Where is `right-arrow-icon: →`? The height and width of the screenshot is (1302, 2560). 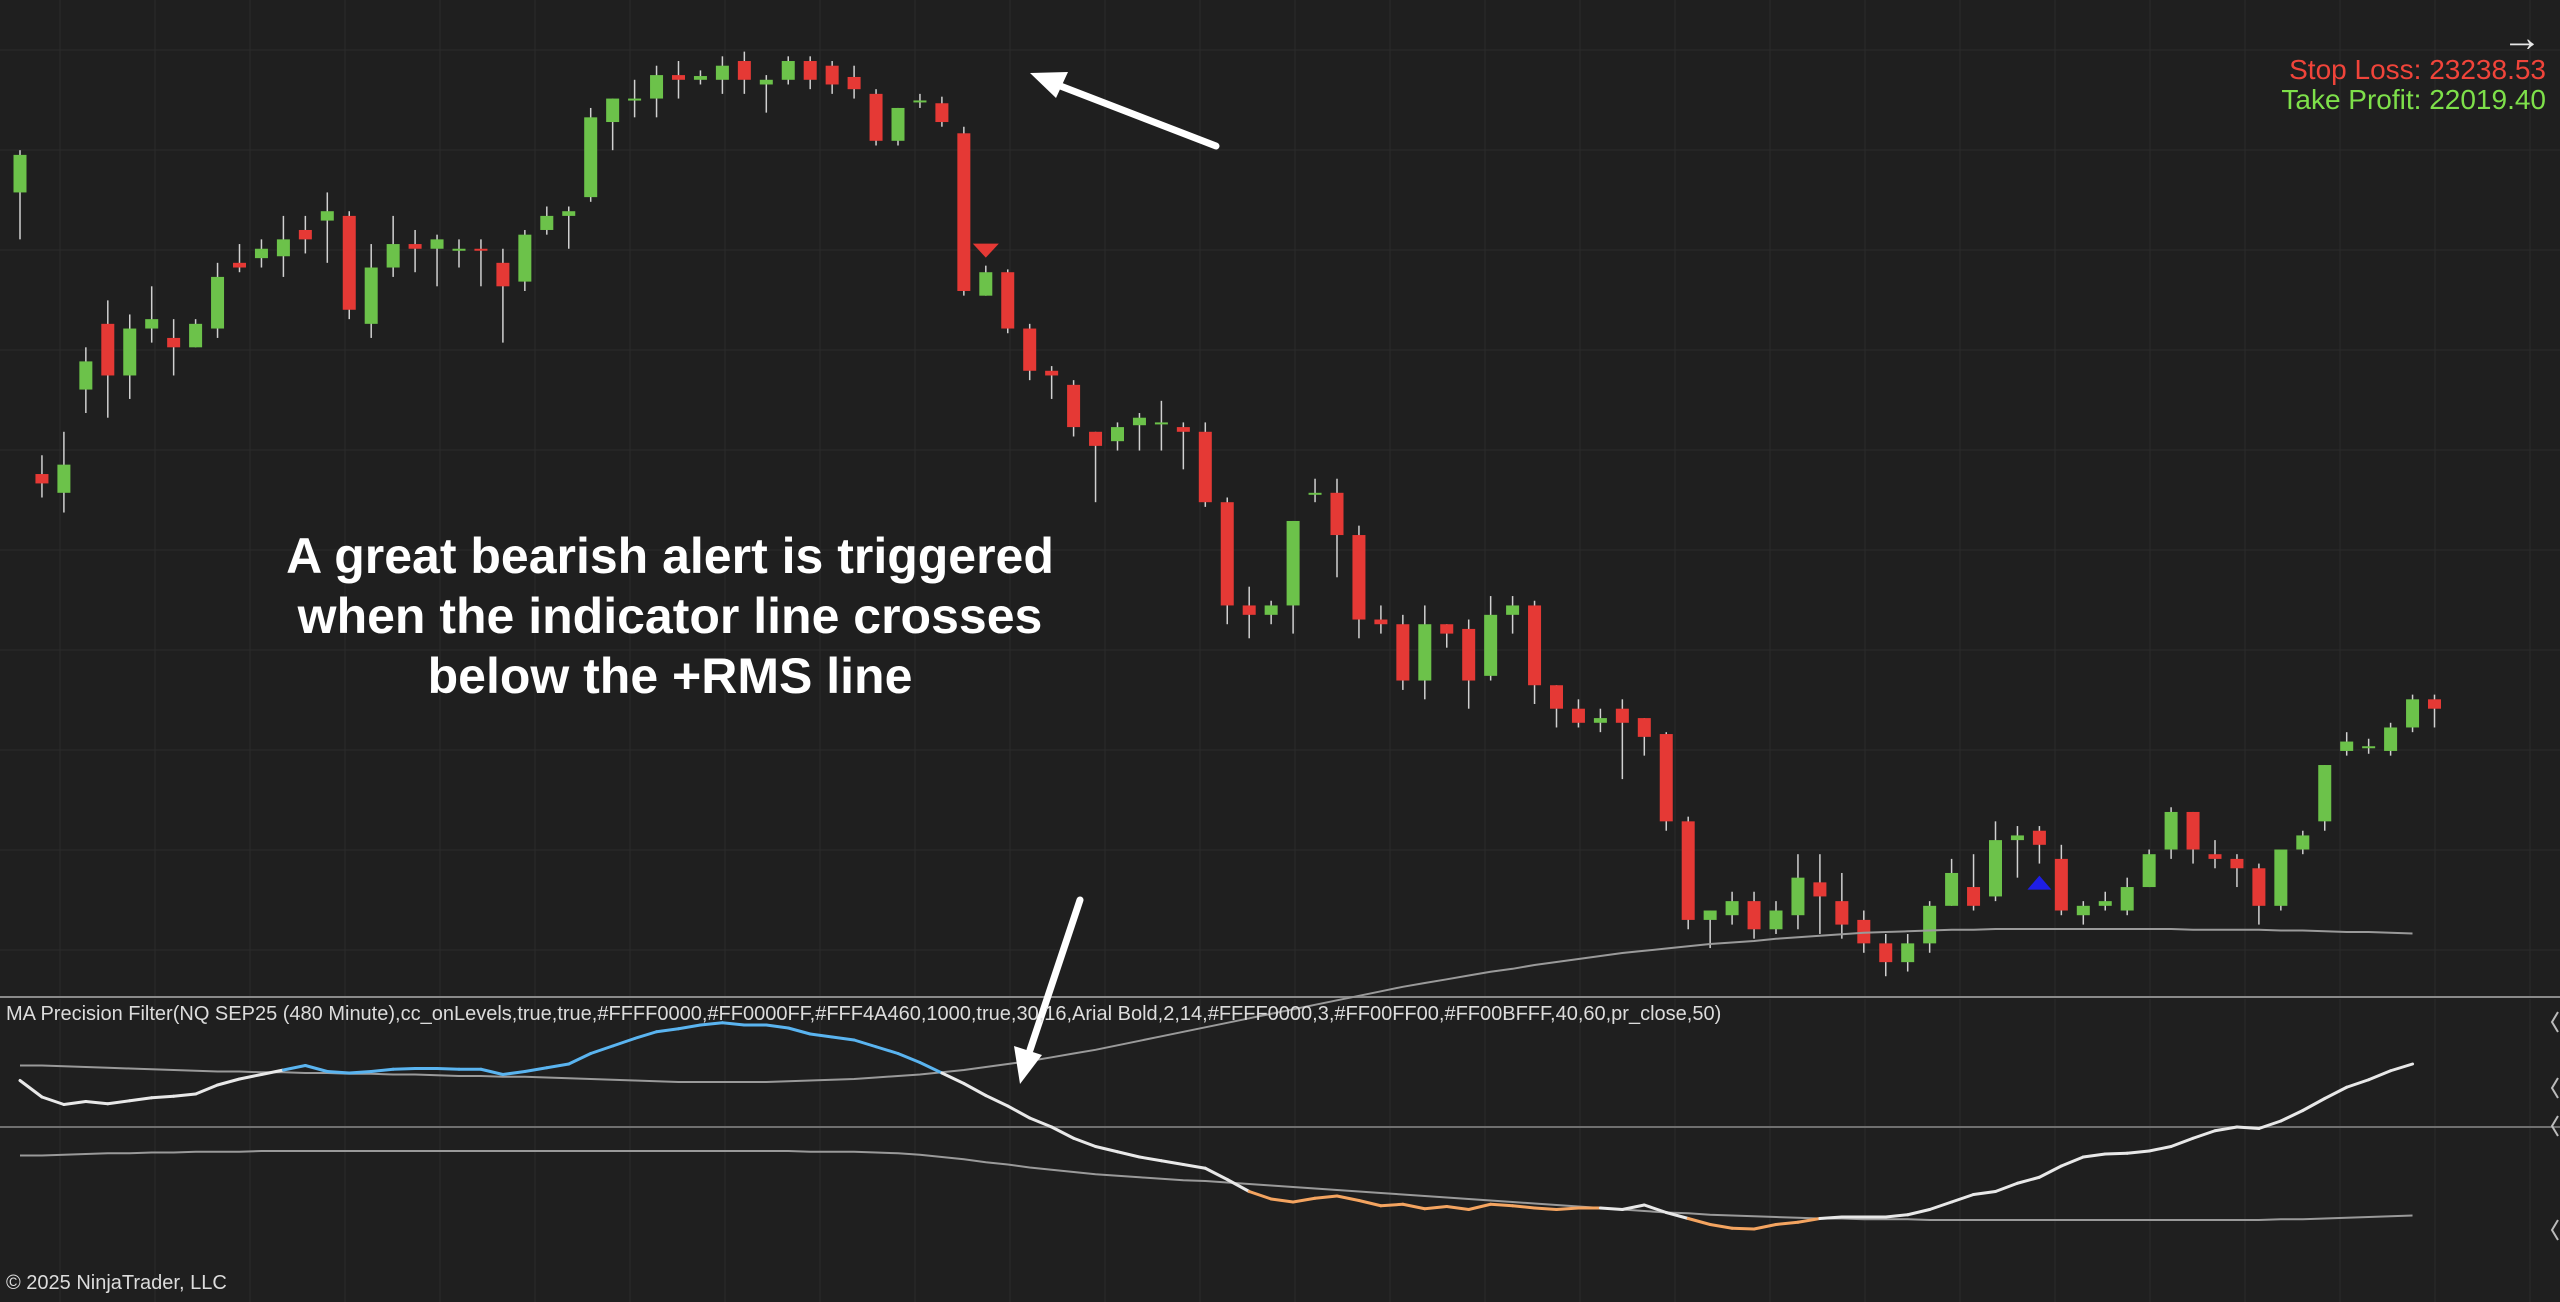 right-arrow-icon: → is located at coordinates (2522, 38).